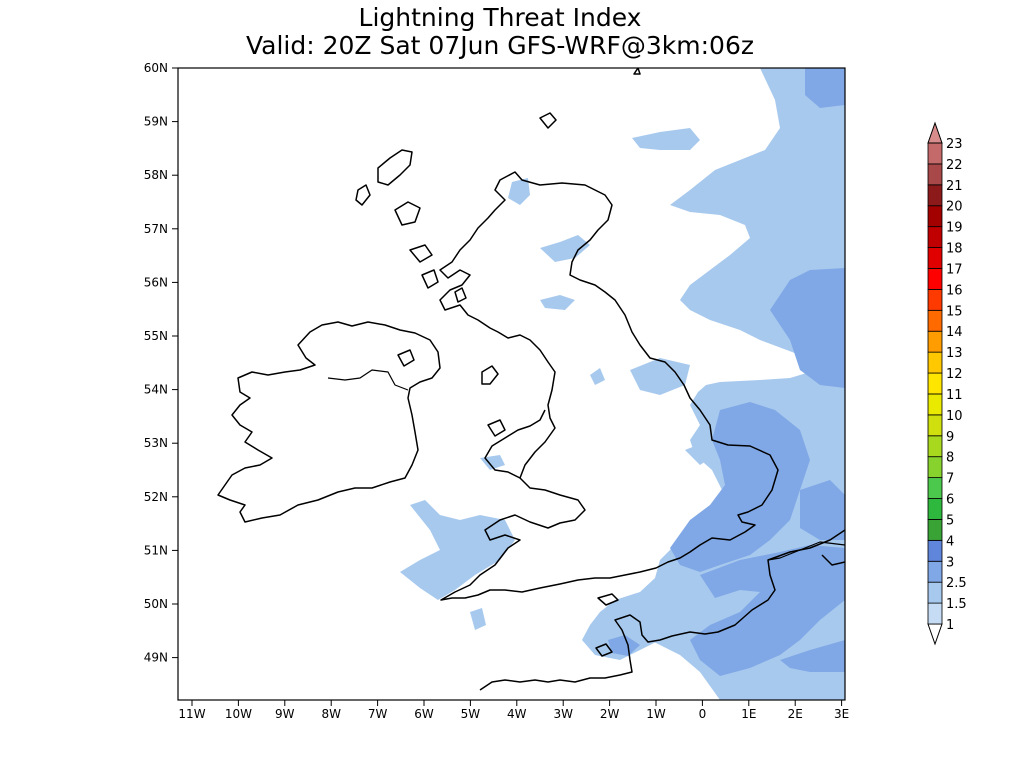 This screenshot has width=1024, height=768. Describe the element at coordinates (950, 562) in the screenshot. I see `colorbar-label: 3` at that location.